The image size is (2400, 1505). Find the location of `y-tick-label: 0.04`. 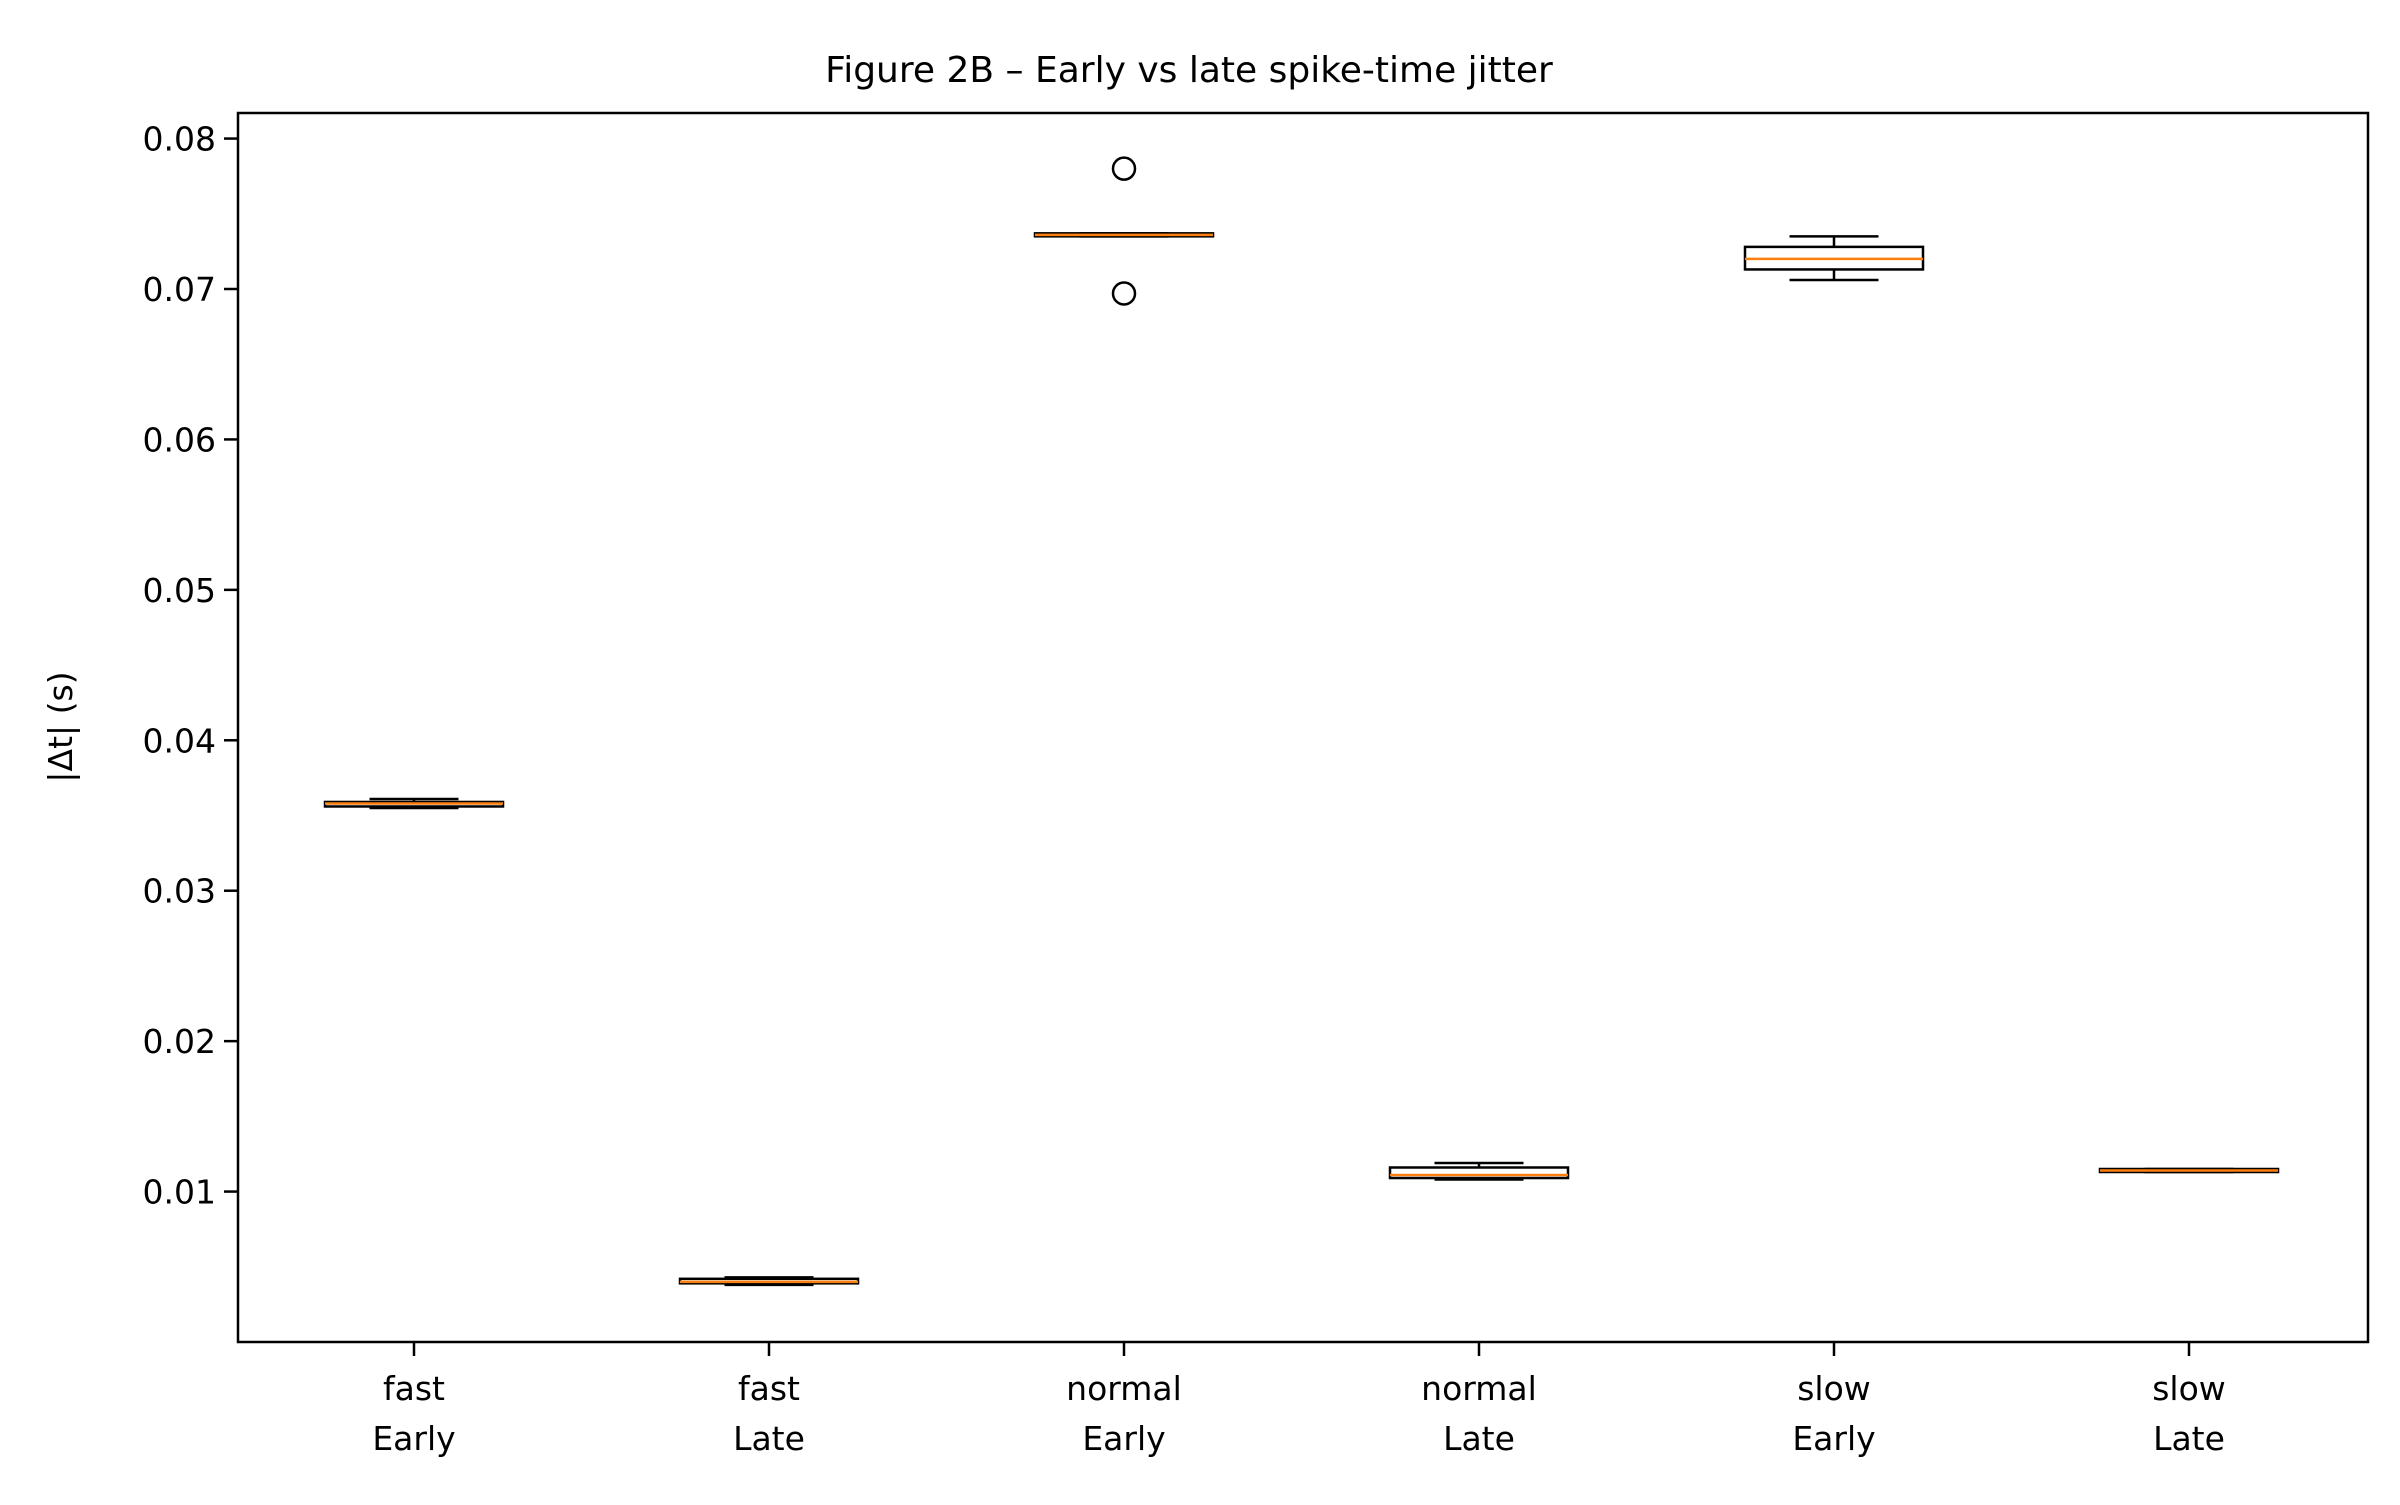

y-tick-label: 0.04 is located at coordinates (179, 740).